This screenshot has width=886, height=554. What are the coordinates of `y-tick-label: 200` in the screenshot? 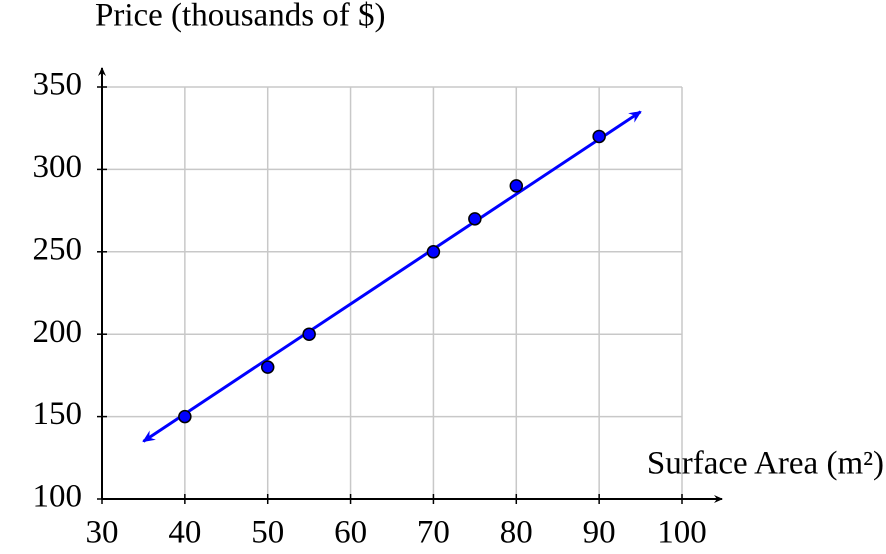 It's located at (58, 332).